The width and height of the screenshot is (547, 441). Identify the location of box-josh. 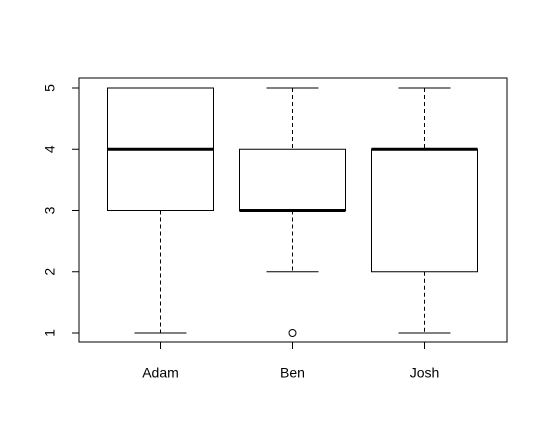
(424, 210).